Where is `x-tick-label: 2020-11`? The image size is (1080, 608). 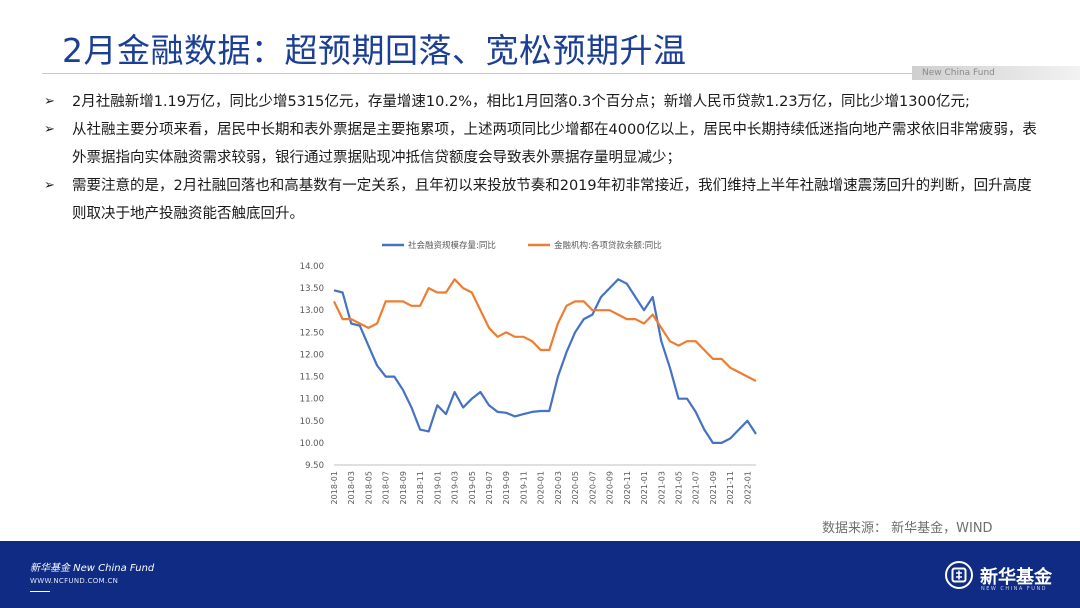
x-tick-label: 2020-11 is located at coordinates (627, 487).